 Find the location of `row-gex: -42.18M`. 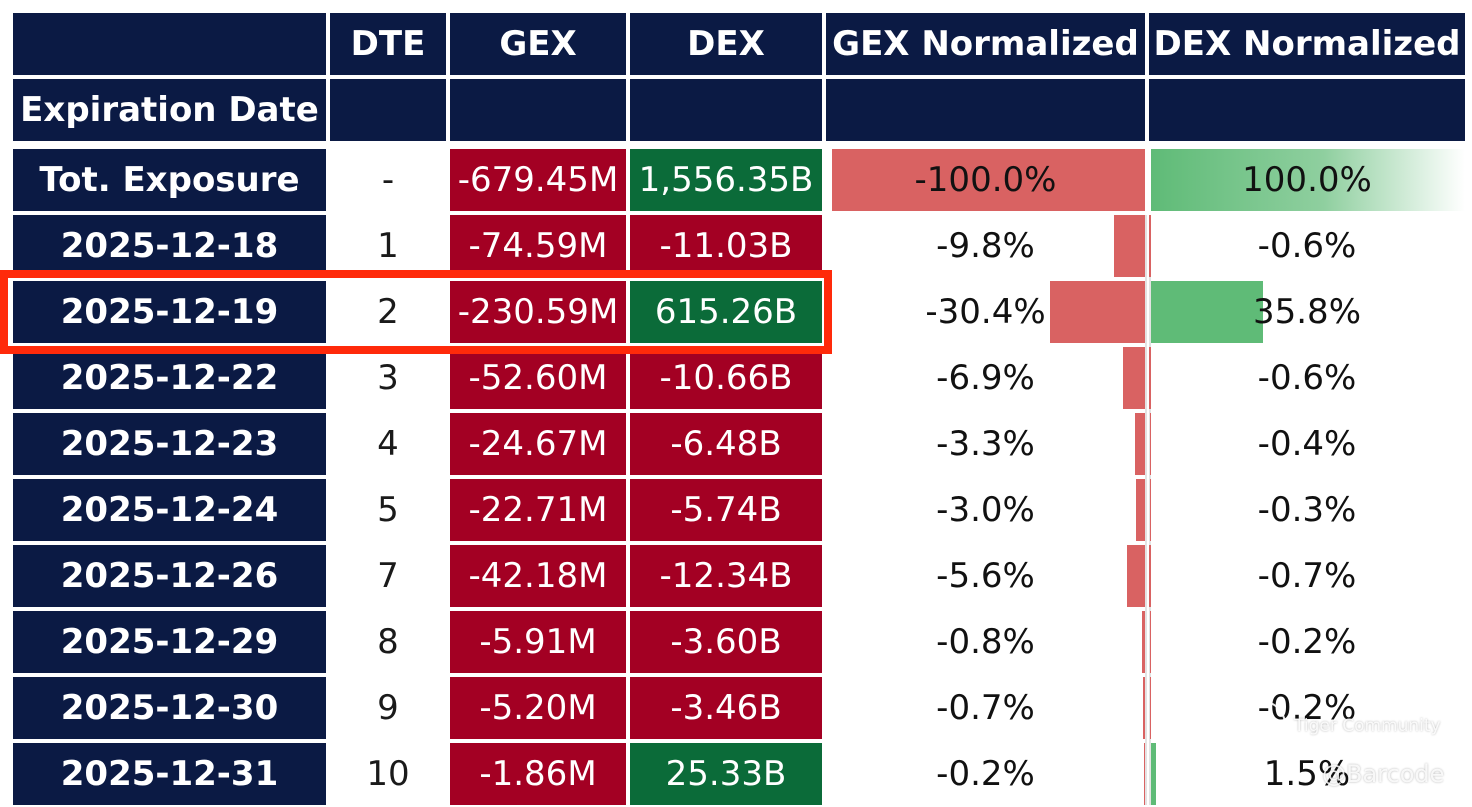

row-gex: -42.18M is located at coordinates (538, 576).